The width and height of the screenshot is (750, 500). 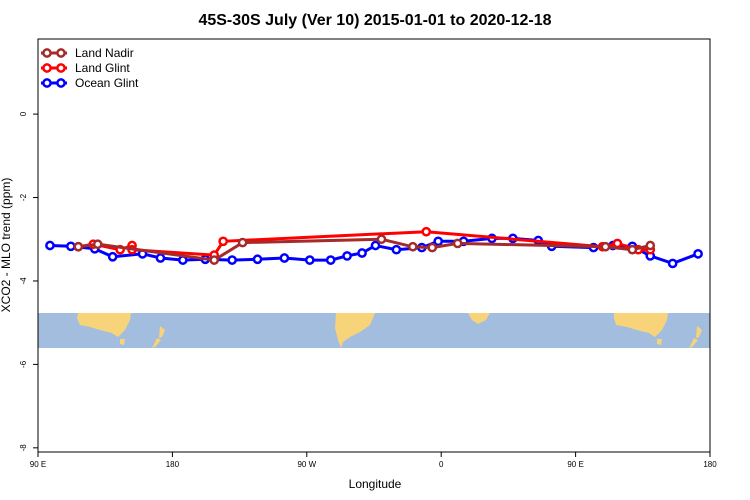 What do you see at coordinates (23, 448) in the screenshot?
I see `y-tick-label: -8` at bounding box center [23, 448].